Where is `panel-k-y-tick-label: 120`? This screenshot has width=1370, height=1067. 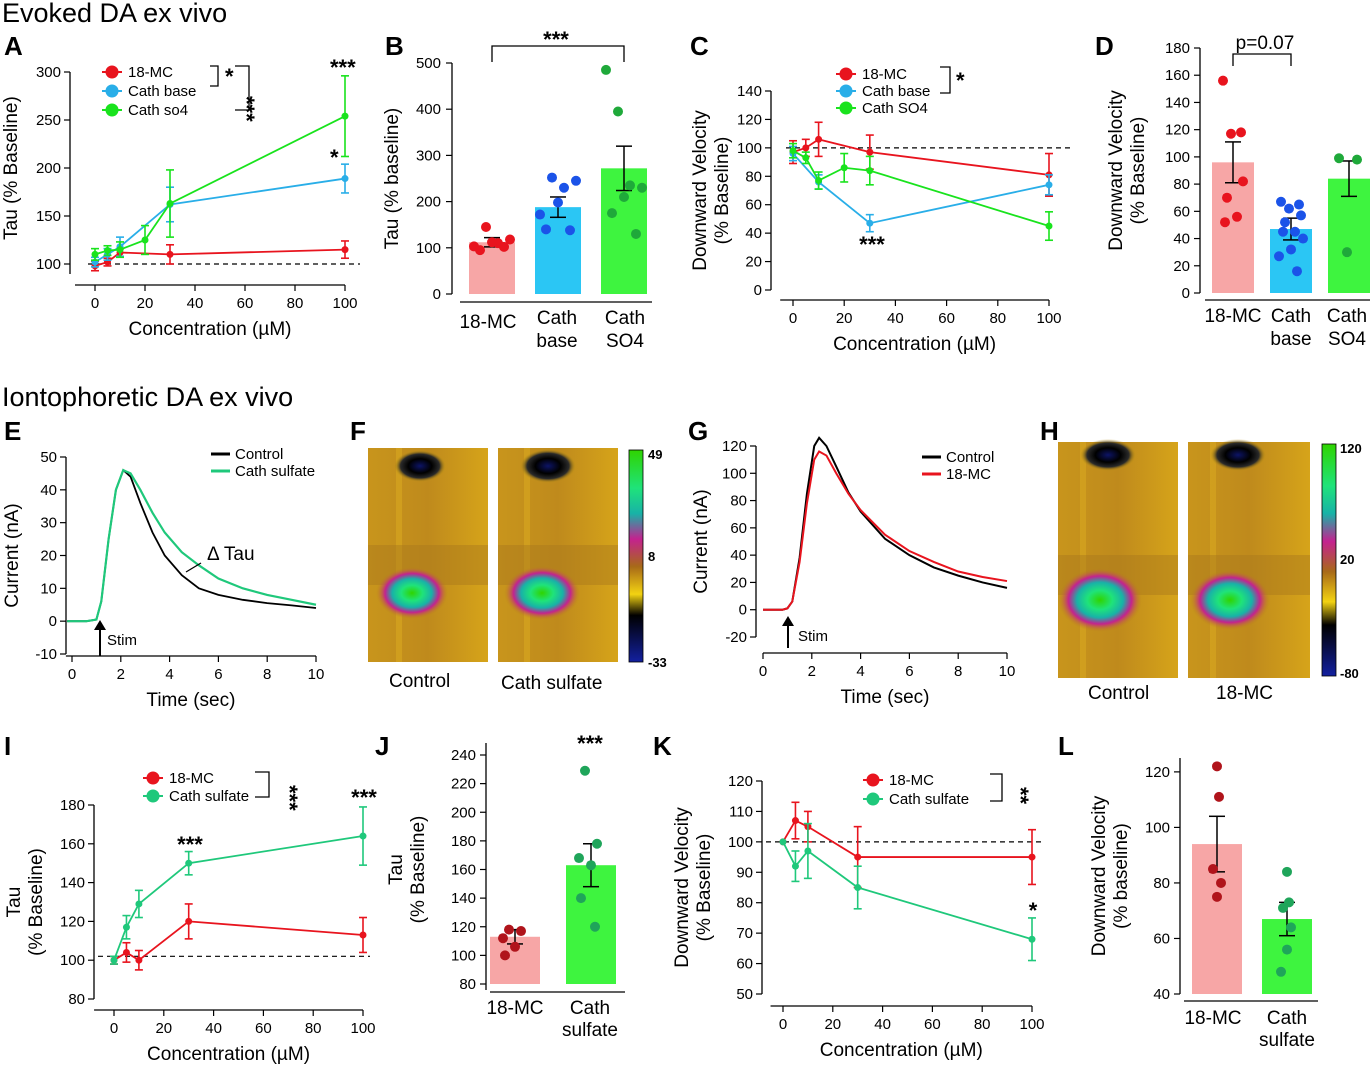
panel-k-y-tick-label: 120 is located at coordinates (740, 781).